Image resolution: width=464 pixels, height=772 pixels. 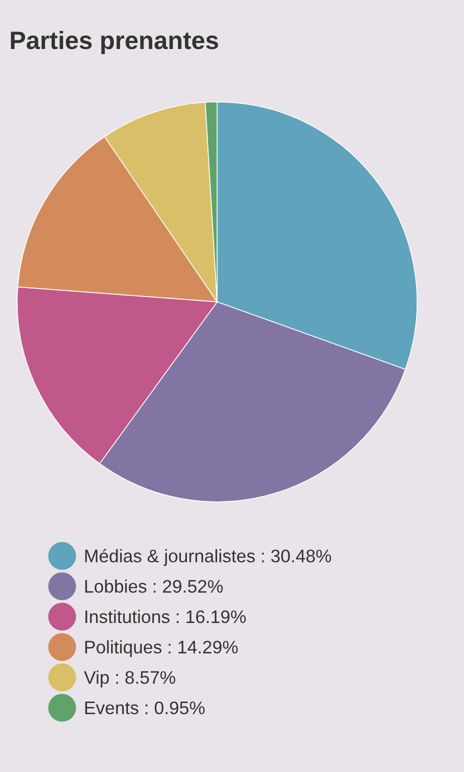 What do you see at coordinates (161, 649) in the screenshot?
I see `legend-label: Politiques : 14.29%` at bounding box center [161, 649].